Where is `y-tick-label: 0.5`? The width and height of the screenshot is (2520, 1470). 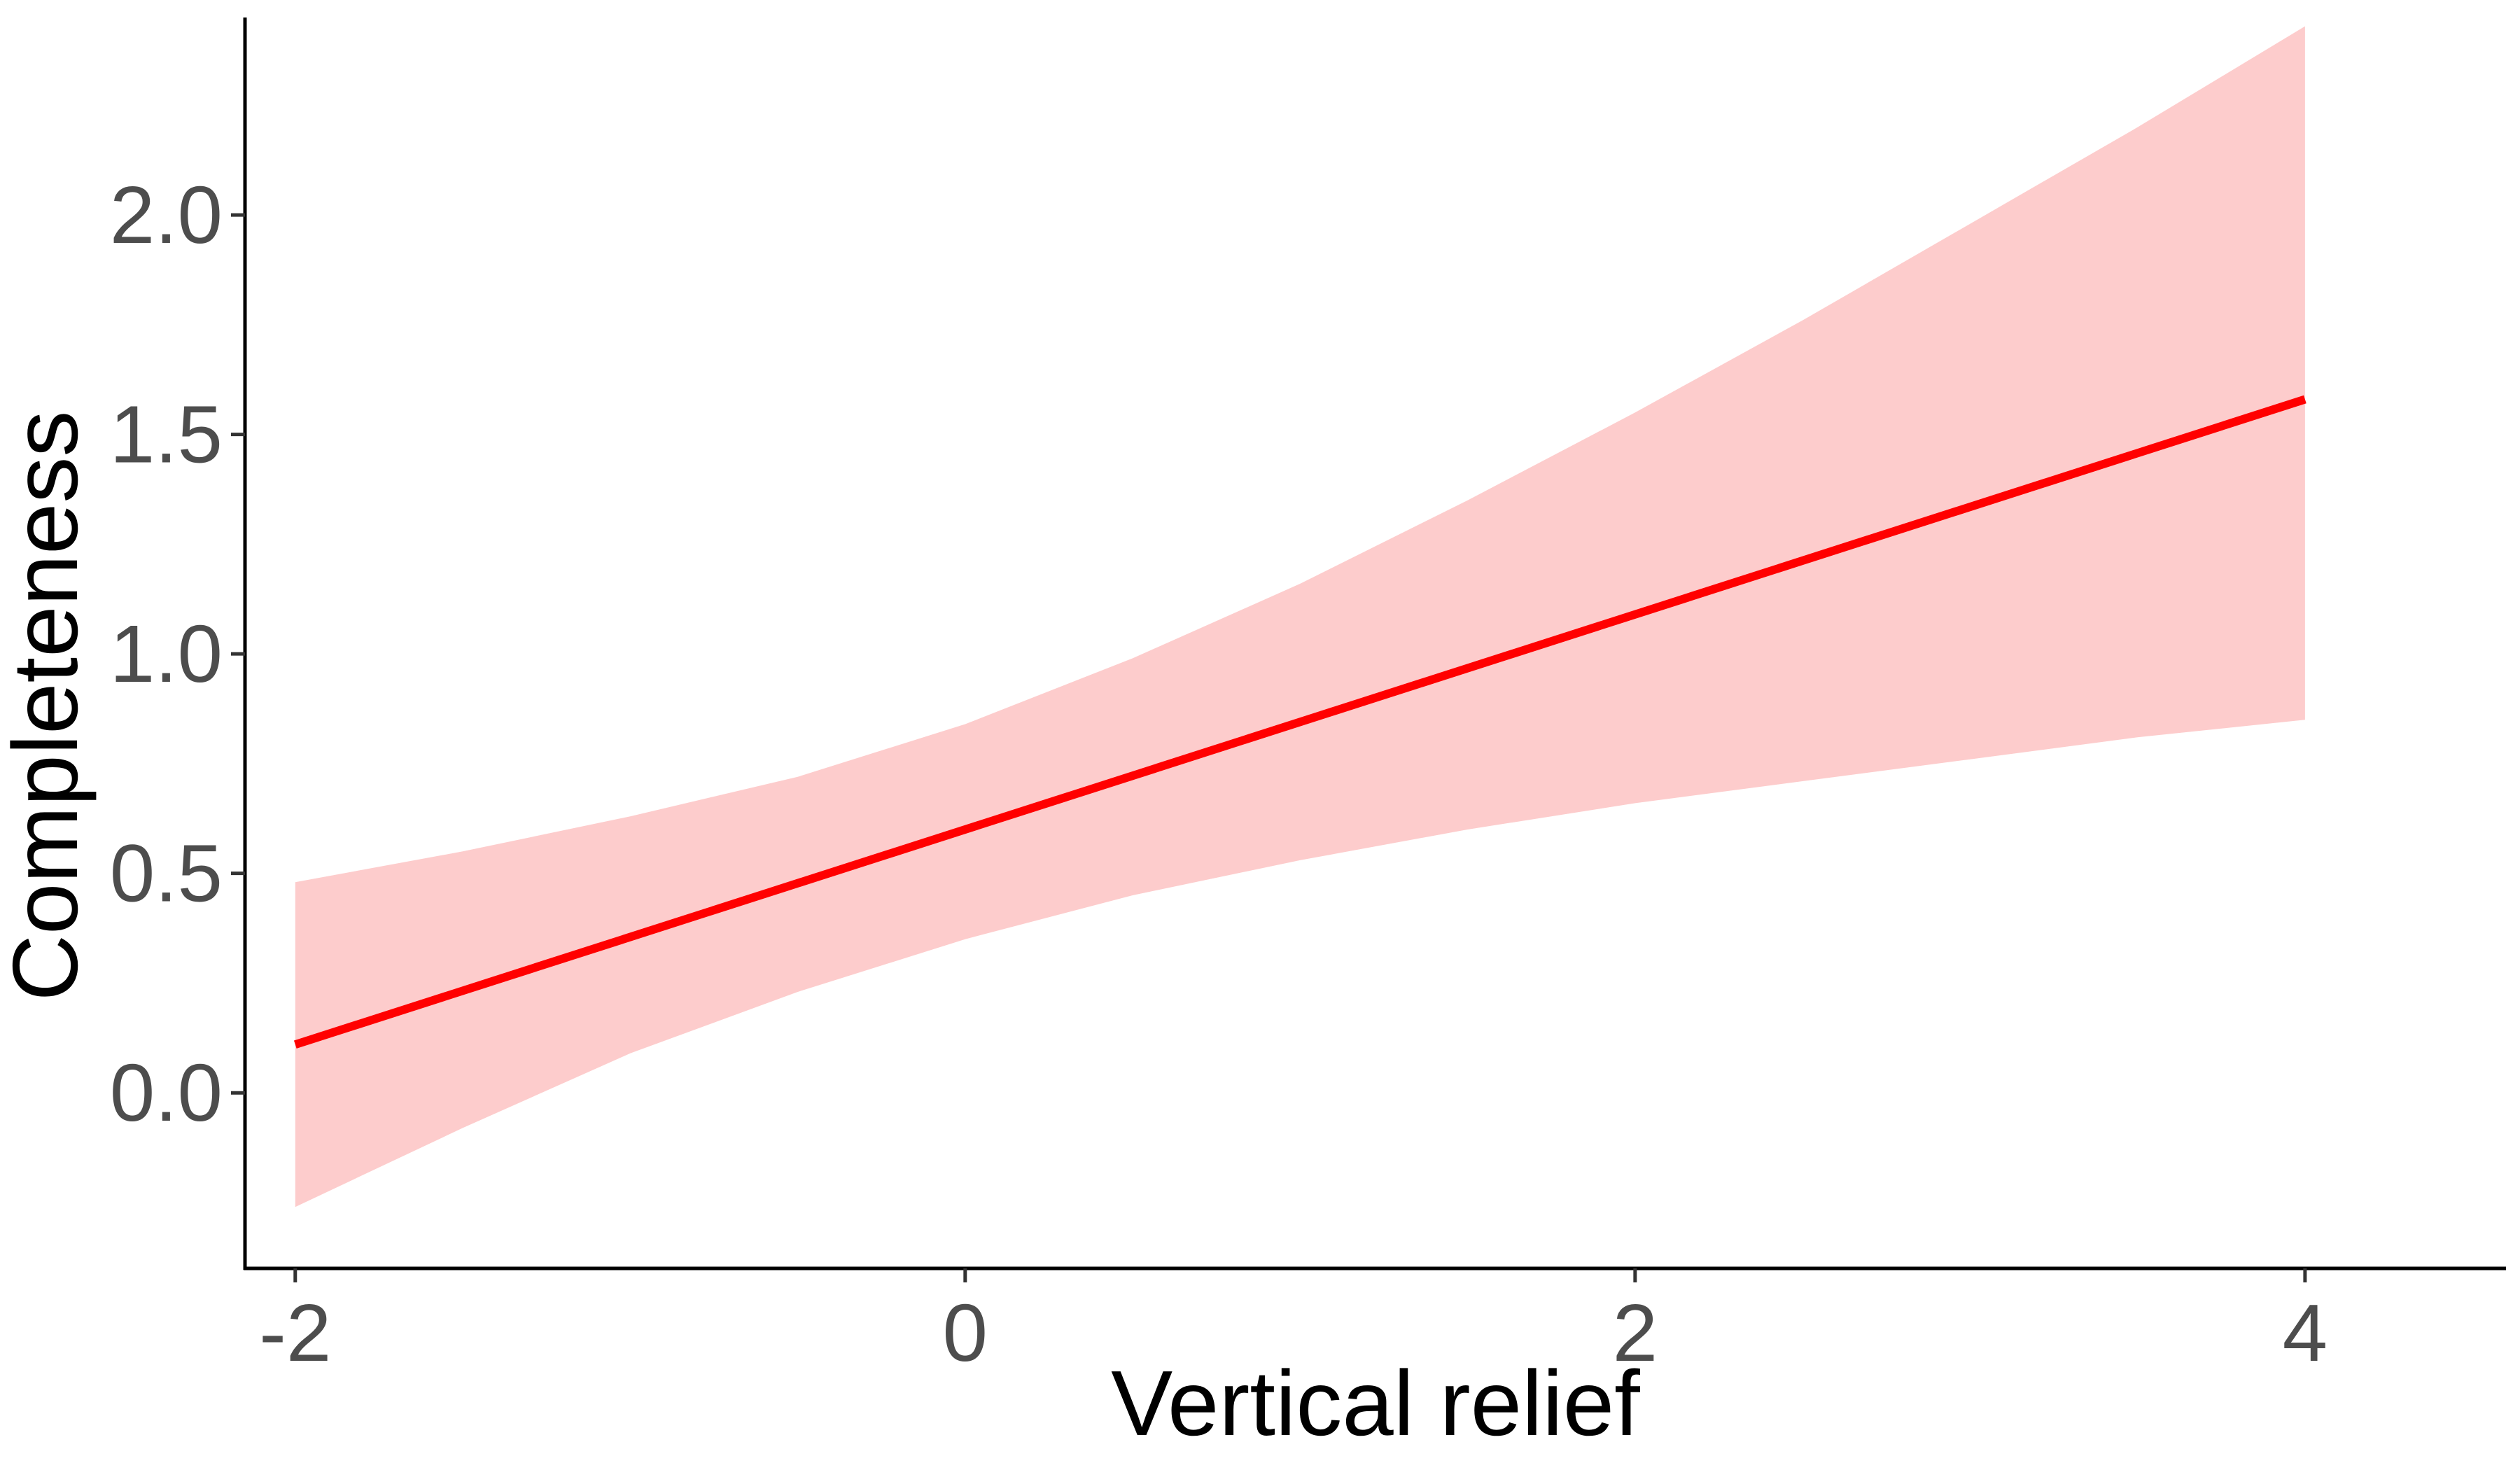
y-tick-label: 0.5 is located at coordinates (166, 873).